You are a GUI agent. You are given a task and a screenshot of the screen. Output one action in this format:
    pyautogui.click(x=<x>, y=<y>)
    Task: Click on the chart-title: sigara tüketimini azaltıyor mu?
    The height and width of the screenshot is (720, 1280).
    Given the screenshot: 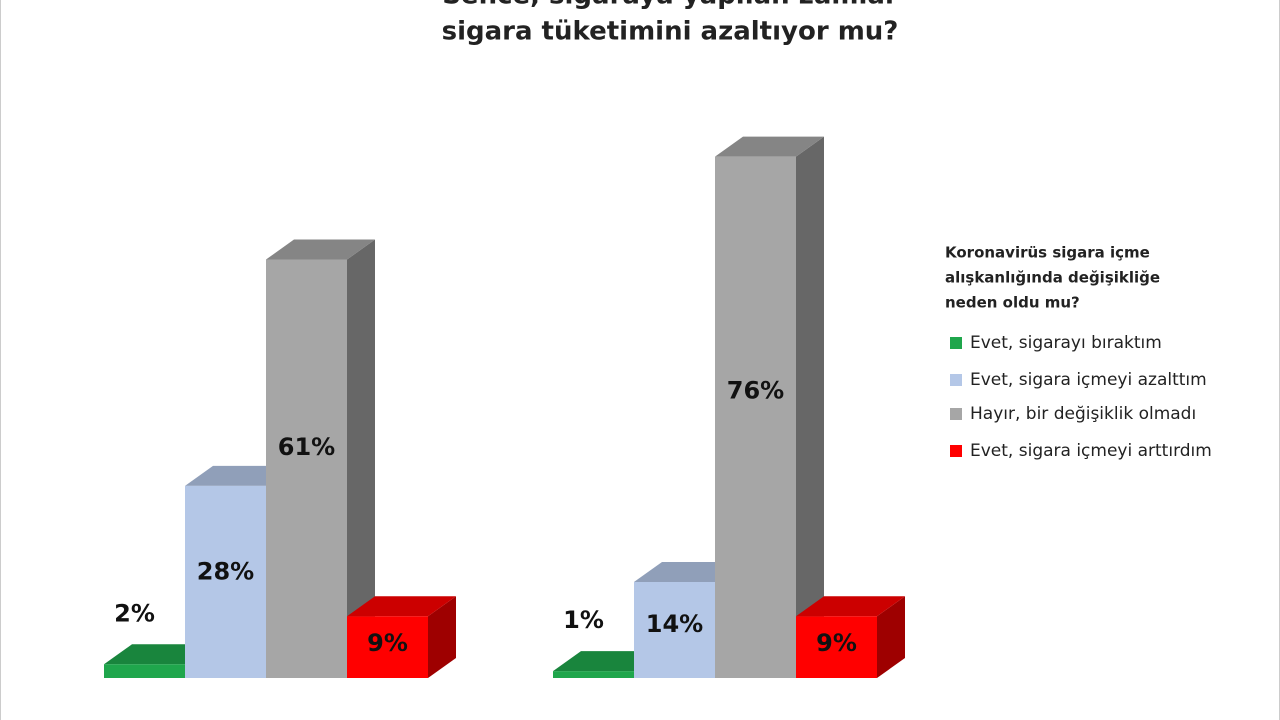 What is the action you would take?
    pyautogui.click(x=670, y=32)
    